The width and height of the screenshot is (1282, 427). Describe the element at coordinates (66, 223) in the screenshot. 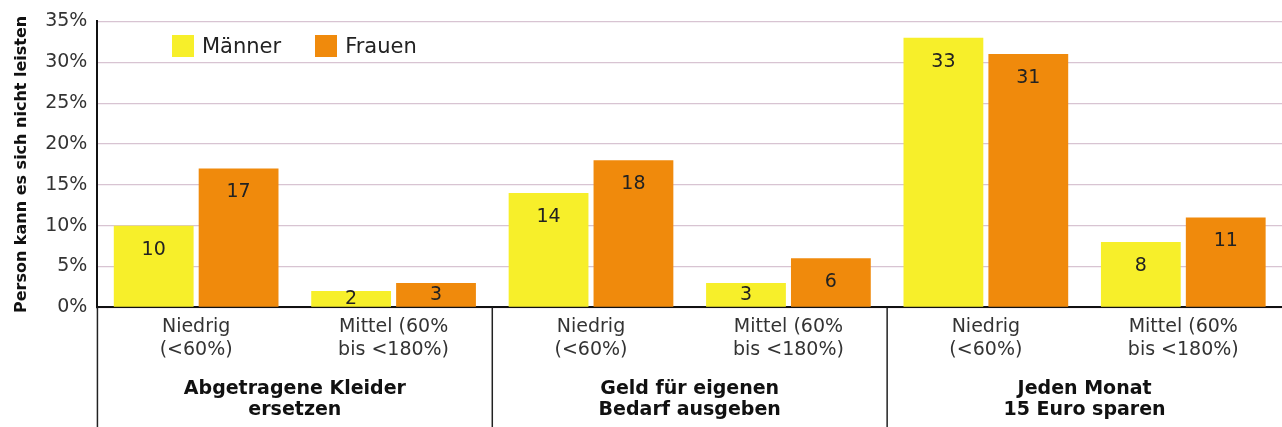

I see `y-tick-label: 10%` at that location.